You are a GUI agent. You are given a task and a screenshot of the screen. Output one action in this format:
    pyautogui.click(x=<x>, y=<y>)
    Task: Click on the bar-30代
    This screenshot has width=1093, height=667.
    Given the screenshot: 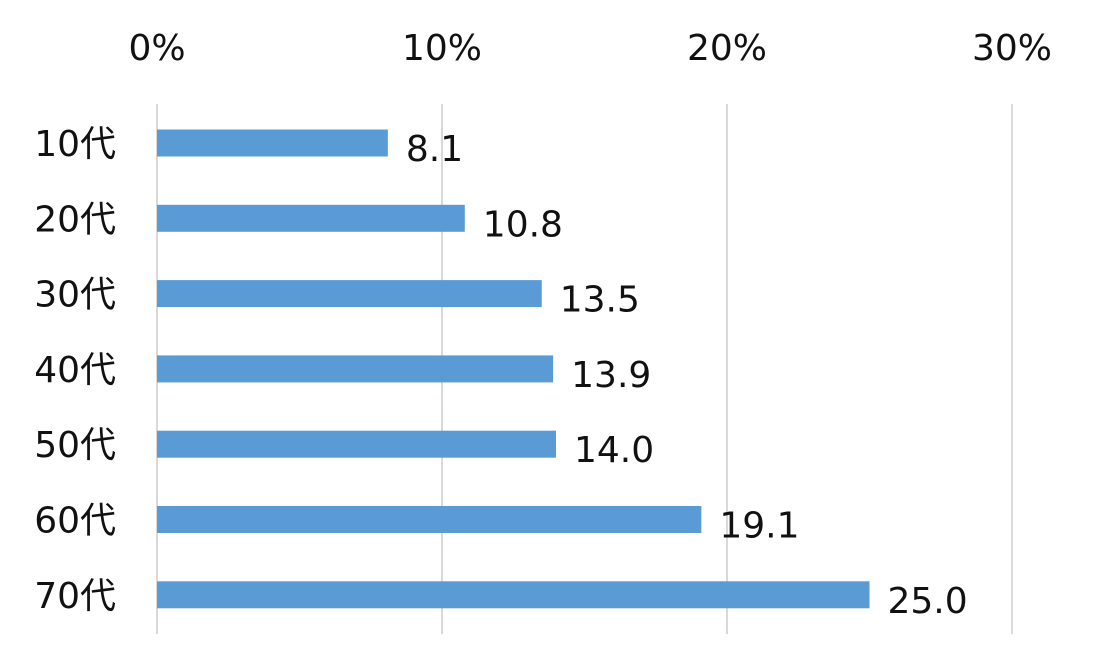 What is the action you would take?
    pyautogui.click(x=349, y=294)
    